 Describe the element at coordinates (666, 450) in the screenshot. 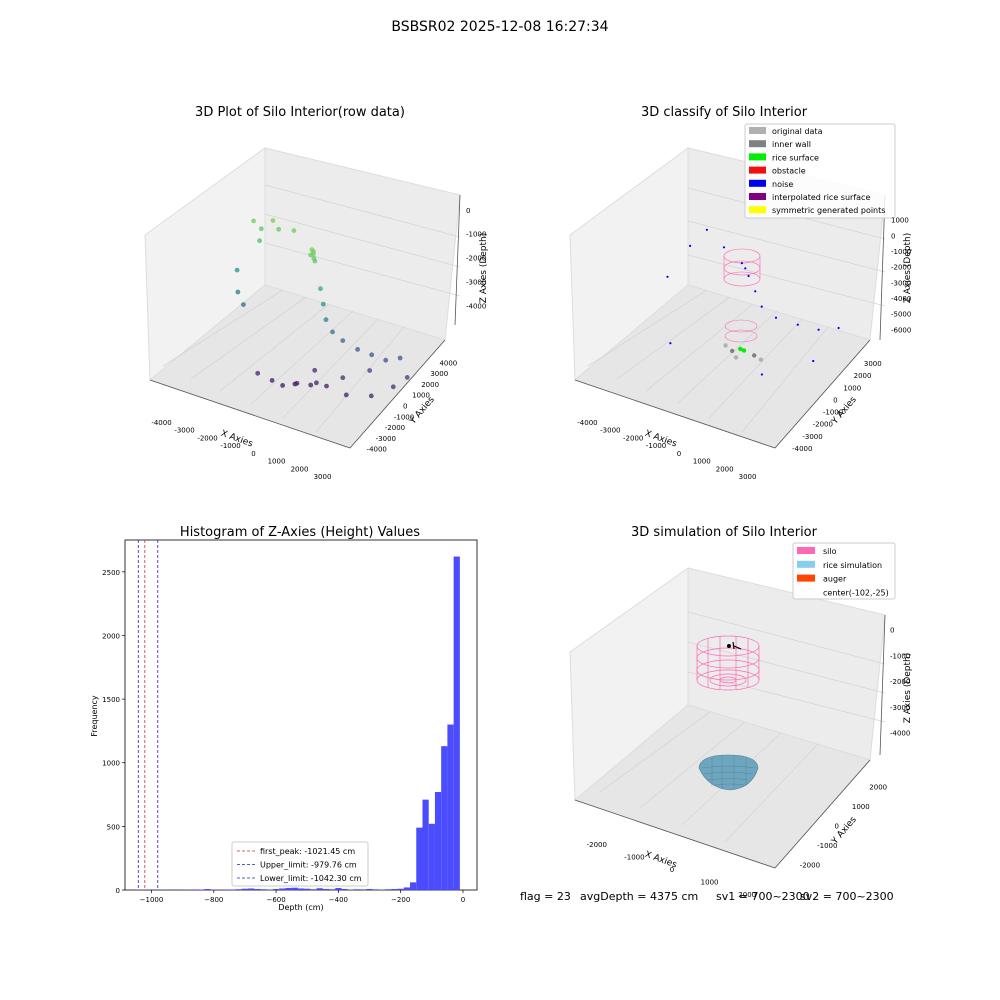

I see `panel2-x-ticks: -4000-3000-2000-1000 0 1000 2000 3000` at that location.